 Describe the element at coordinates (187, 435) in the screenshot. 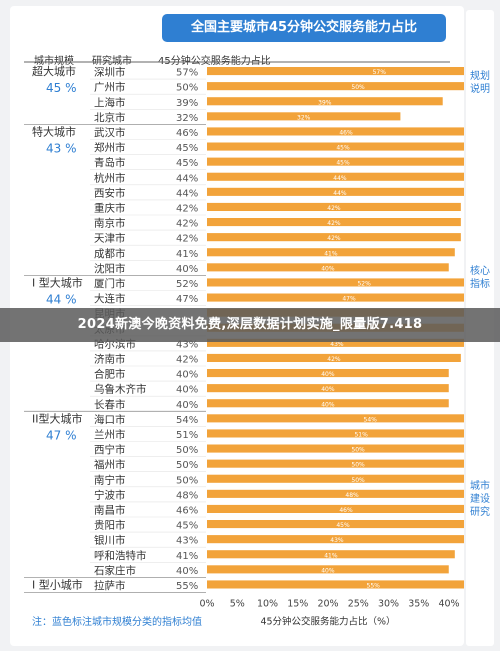

I see `value-label: 51%` at that location.